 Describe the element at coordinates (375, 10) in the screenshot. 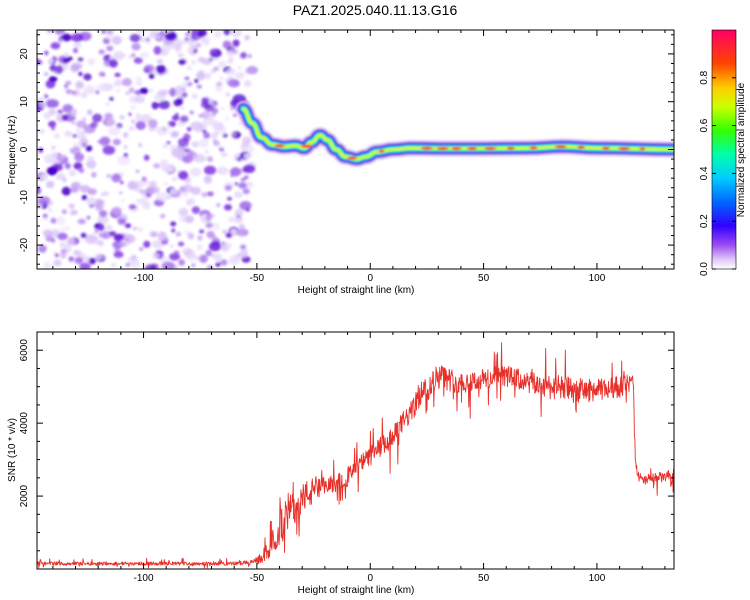

I see `figure-title: PAZ1.2025.040.11.13.G16` at that location.